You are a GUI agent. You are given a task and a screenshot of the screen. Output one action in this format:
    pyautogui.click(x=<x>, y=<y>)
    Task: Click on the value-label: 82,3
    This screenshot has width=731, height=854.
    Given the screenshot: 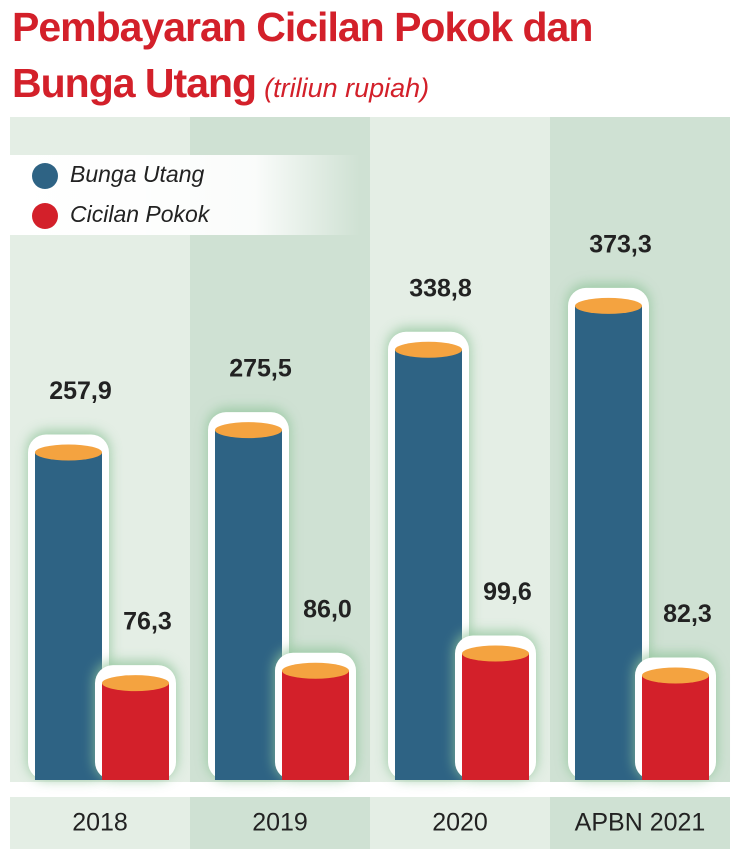 What is the action you would take?
    pyautogui.click(x=687, y=614)
    